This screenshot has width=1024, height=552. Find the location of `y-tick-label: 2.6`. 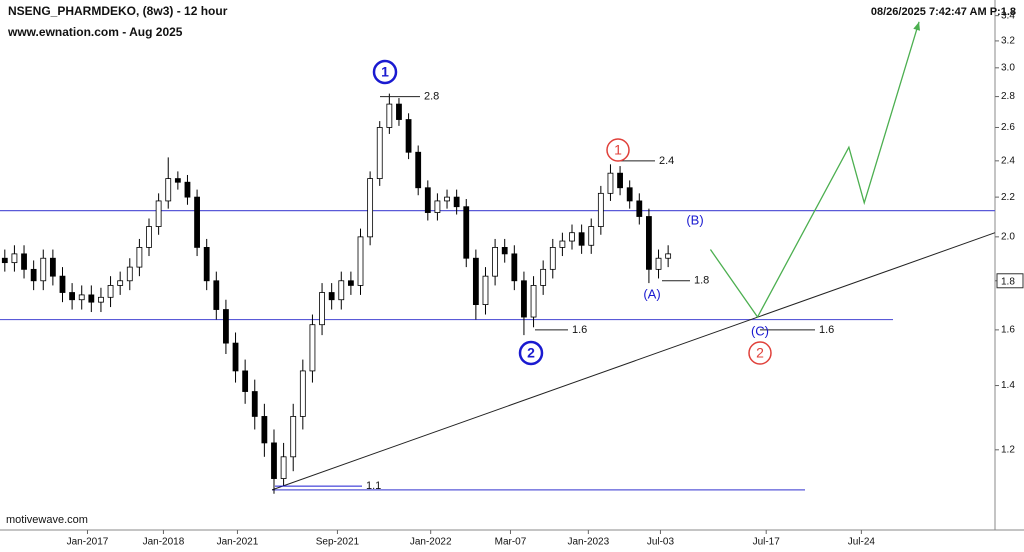

y-tick-label: 2.6 is located at coordinates (1008, 127).